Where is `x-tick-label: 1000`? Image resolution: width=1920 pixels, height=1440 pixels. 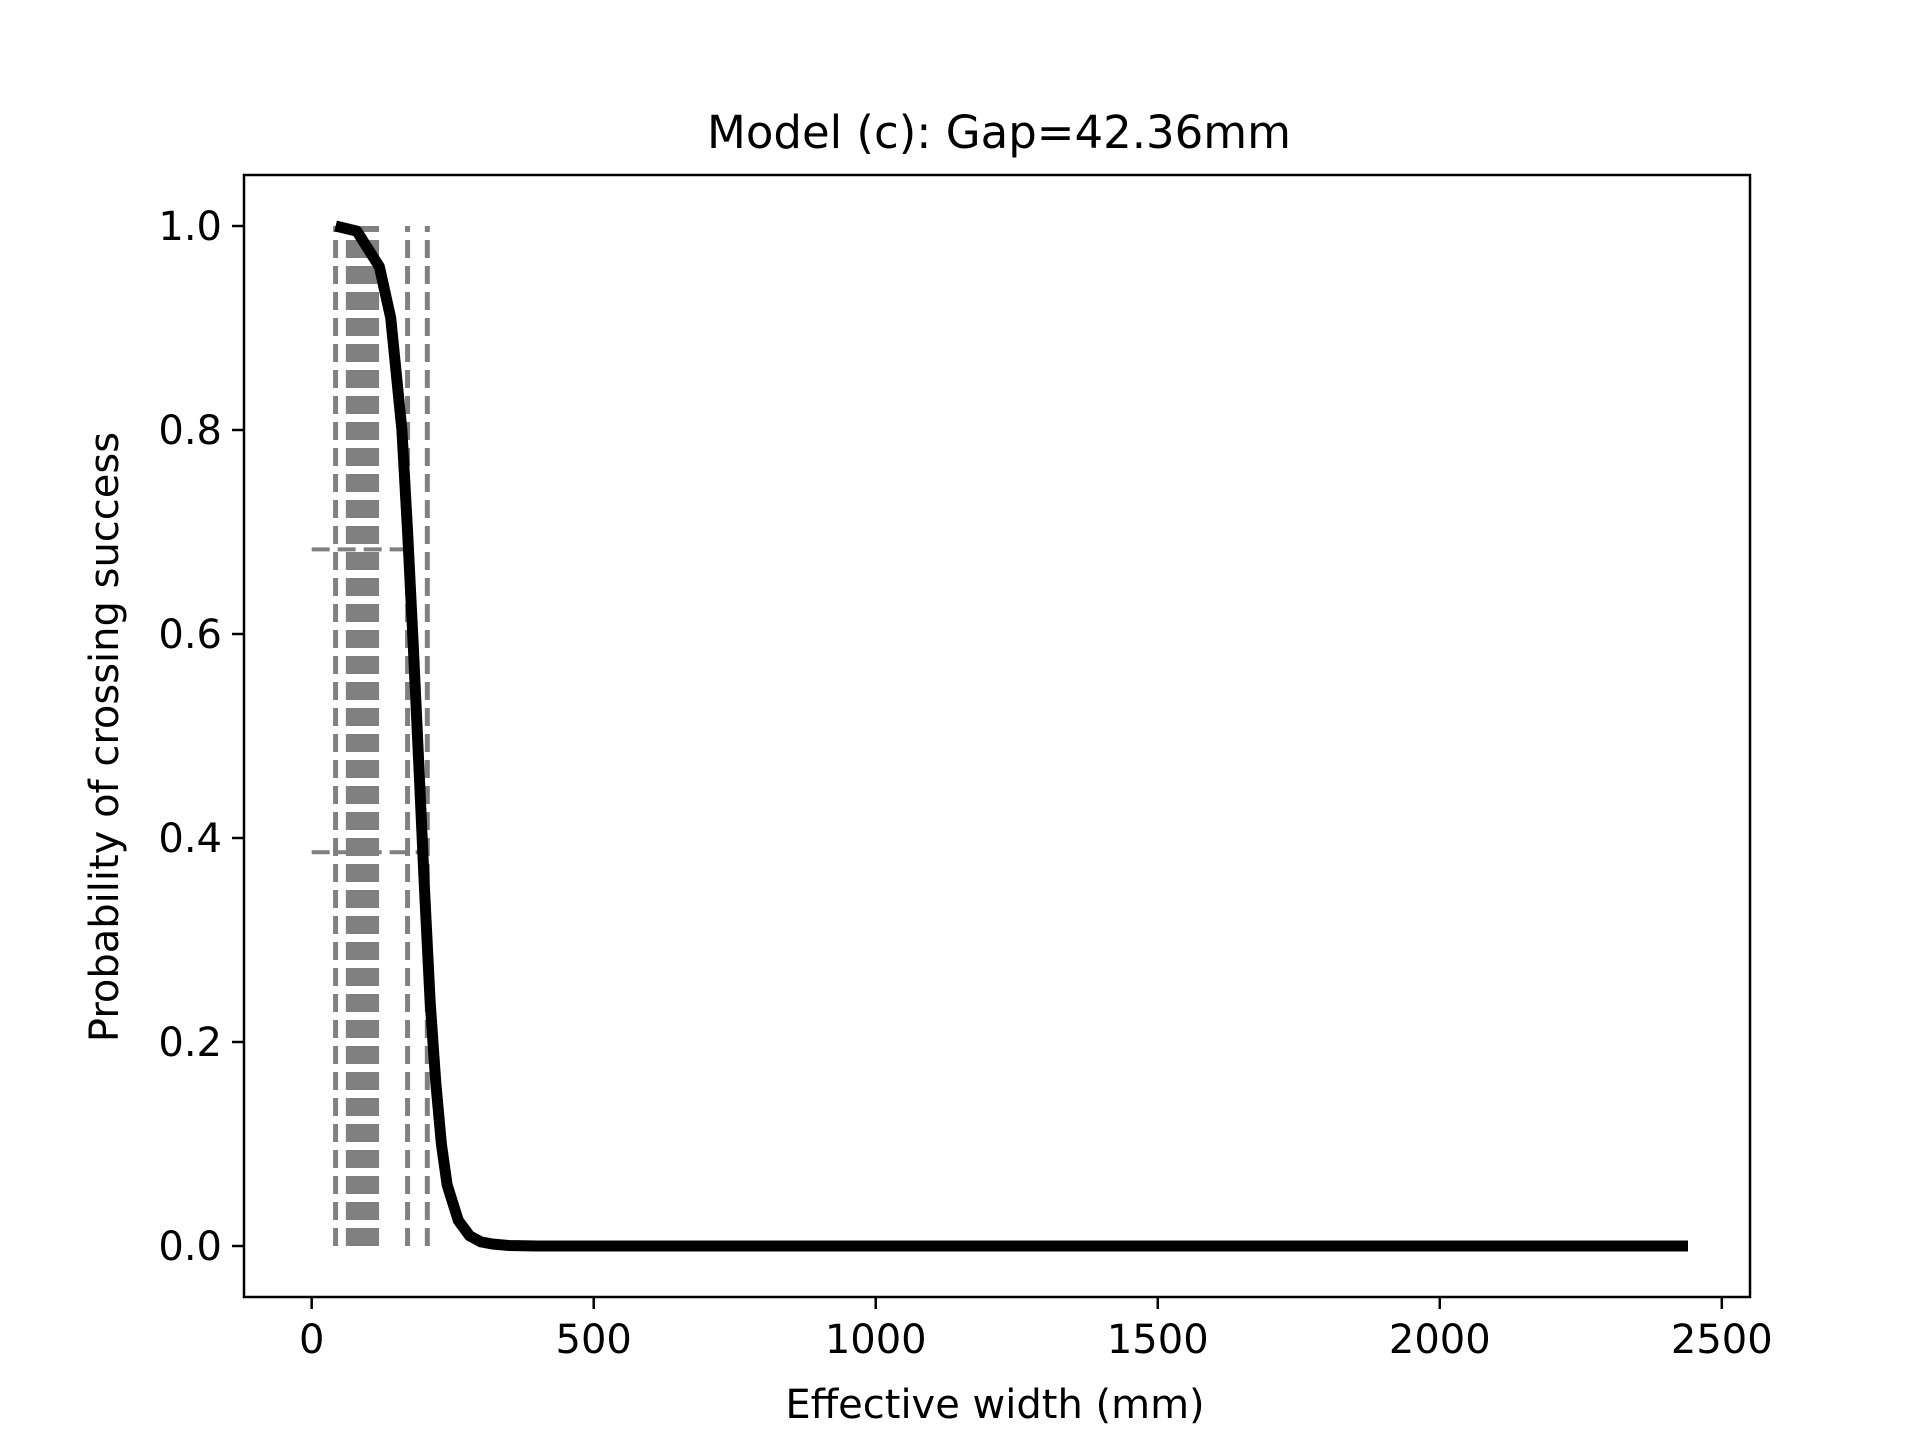
x-tick-label: 1000 is located at coordinates (876, 1340).